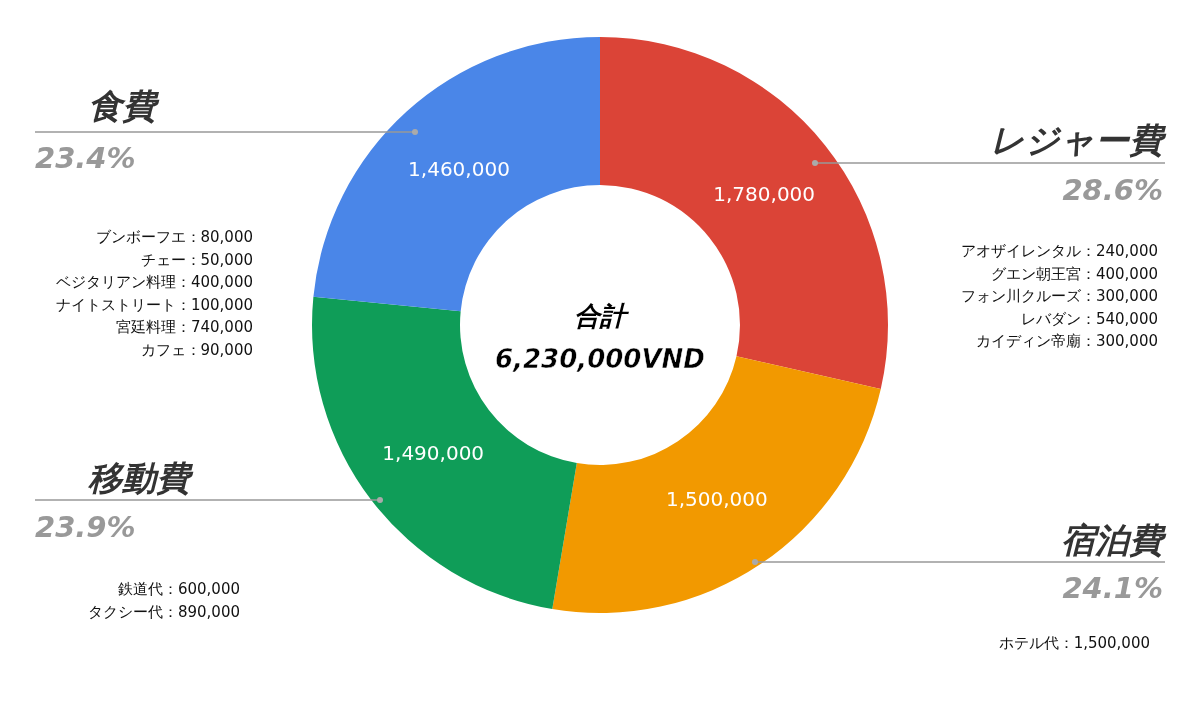 The width and height of the screenshot is (1200, 703). I want to click on slice-label: レジャー費, so click(1078, 140).